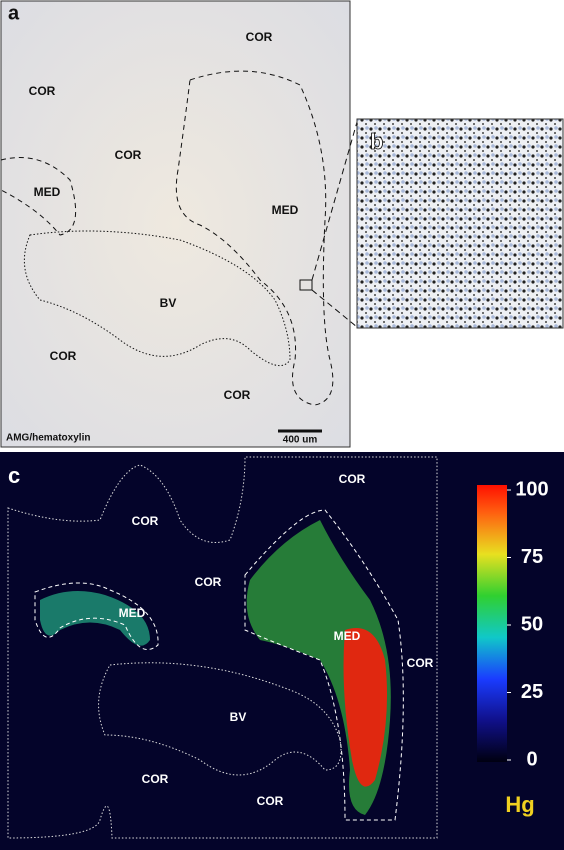 This screenshot has width=564, height=850. What do you see at coordinates (14, 13) in the screenshot?
I see `panel-label: a` at bounding box center [14, 13].